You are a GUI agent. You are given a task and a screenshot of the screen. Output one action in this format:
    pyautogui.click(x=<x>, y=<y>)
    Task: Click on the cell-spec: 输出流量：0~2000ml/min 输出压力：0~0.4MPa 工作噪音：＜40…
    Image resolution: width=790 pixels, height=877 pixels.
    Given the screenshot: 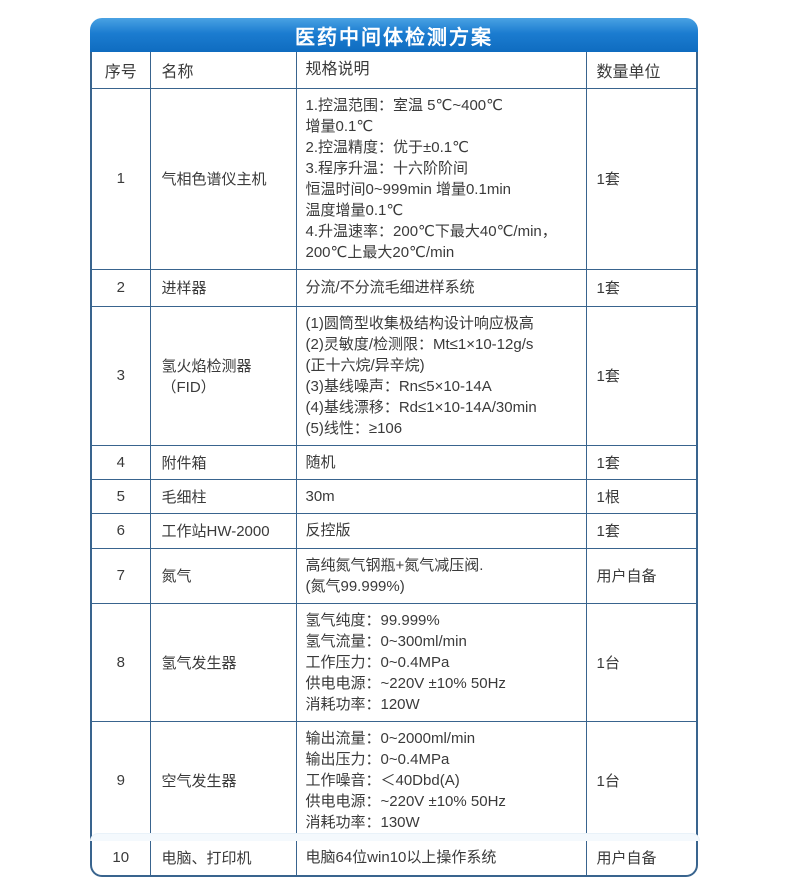 What is the action you would take?
    pyautogui.click(x=441, y=779)
    